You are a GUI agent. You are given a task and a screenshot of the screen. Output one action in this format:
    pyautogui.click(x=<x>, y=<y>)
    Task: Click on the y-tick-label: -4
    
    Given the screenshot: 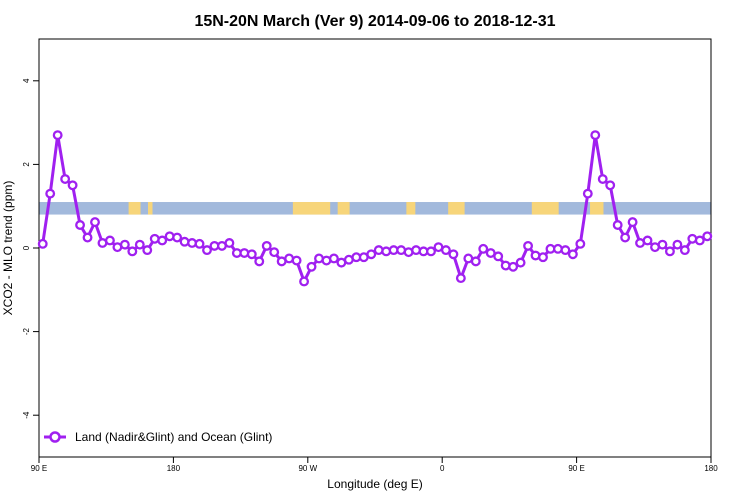 What is the action you would take?
    pyautogui.click(x=26, y=415)
    